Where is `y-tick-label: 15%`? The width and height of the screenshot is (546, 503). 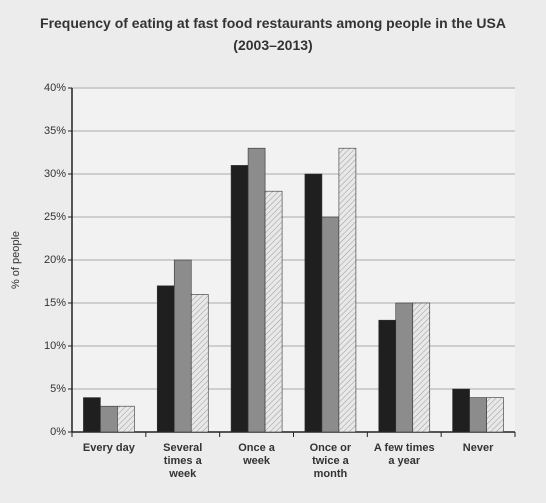 y-tick-label: 15% is located at coordinates (55, 303).